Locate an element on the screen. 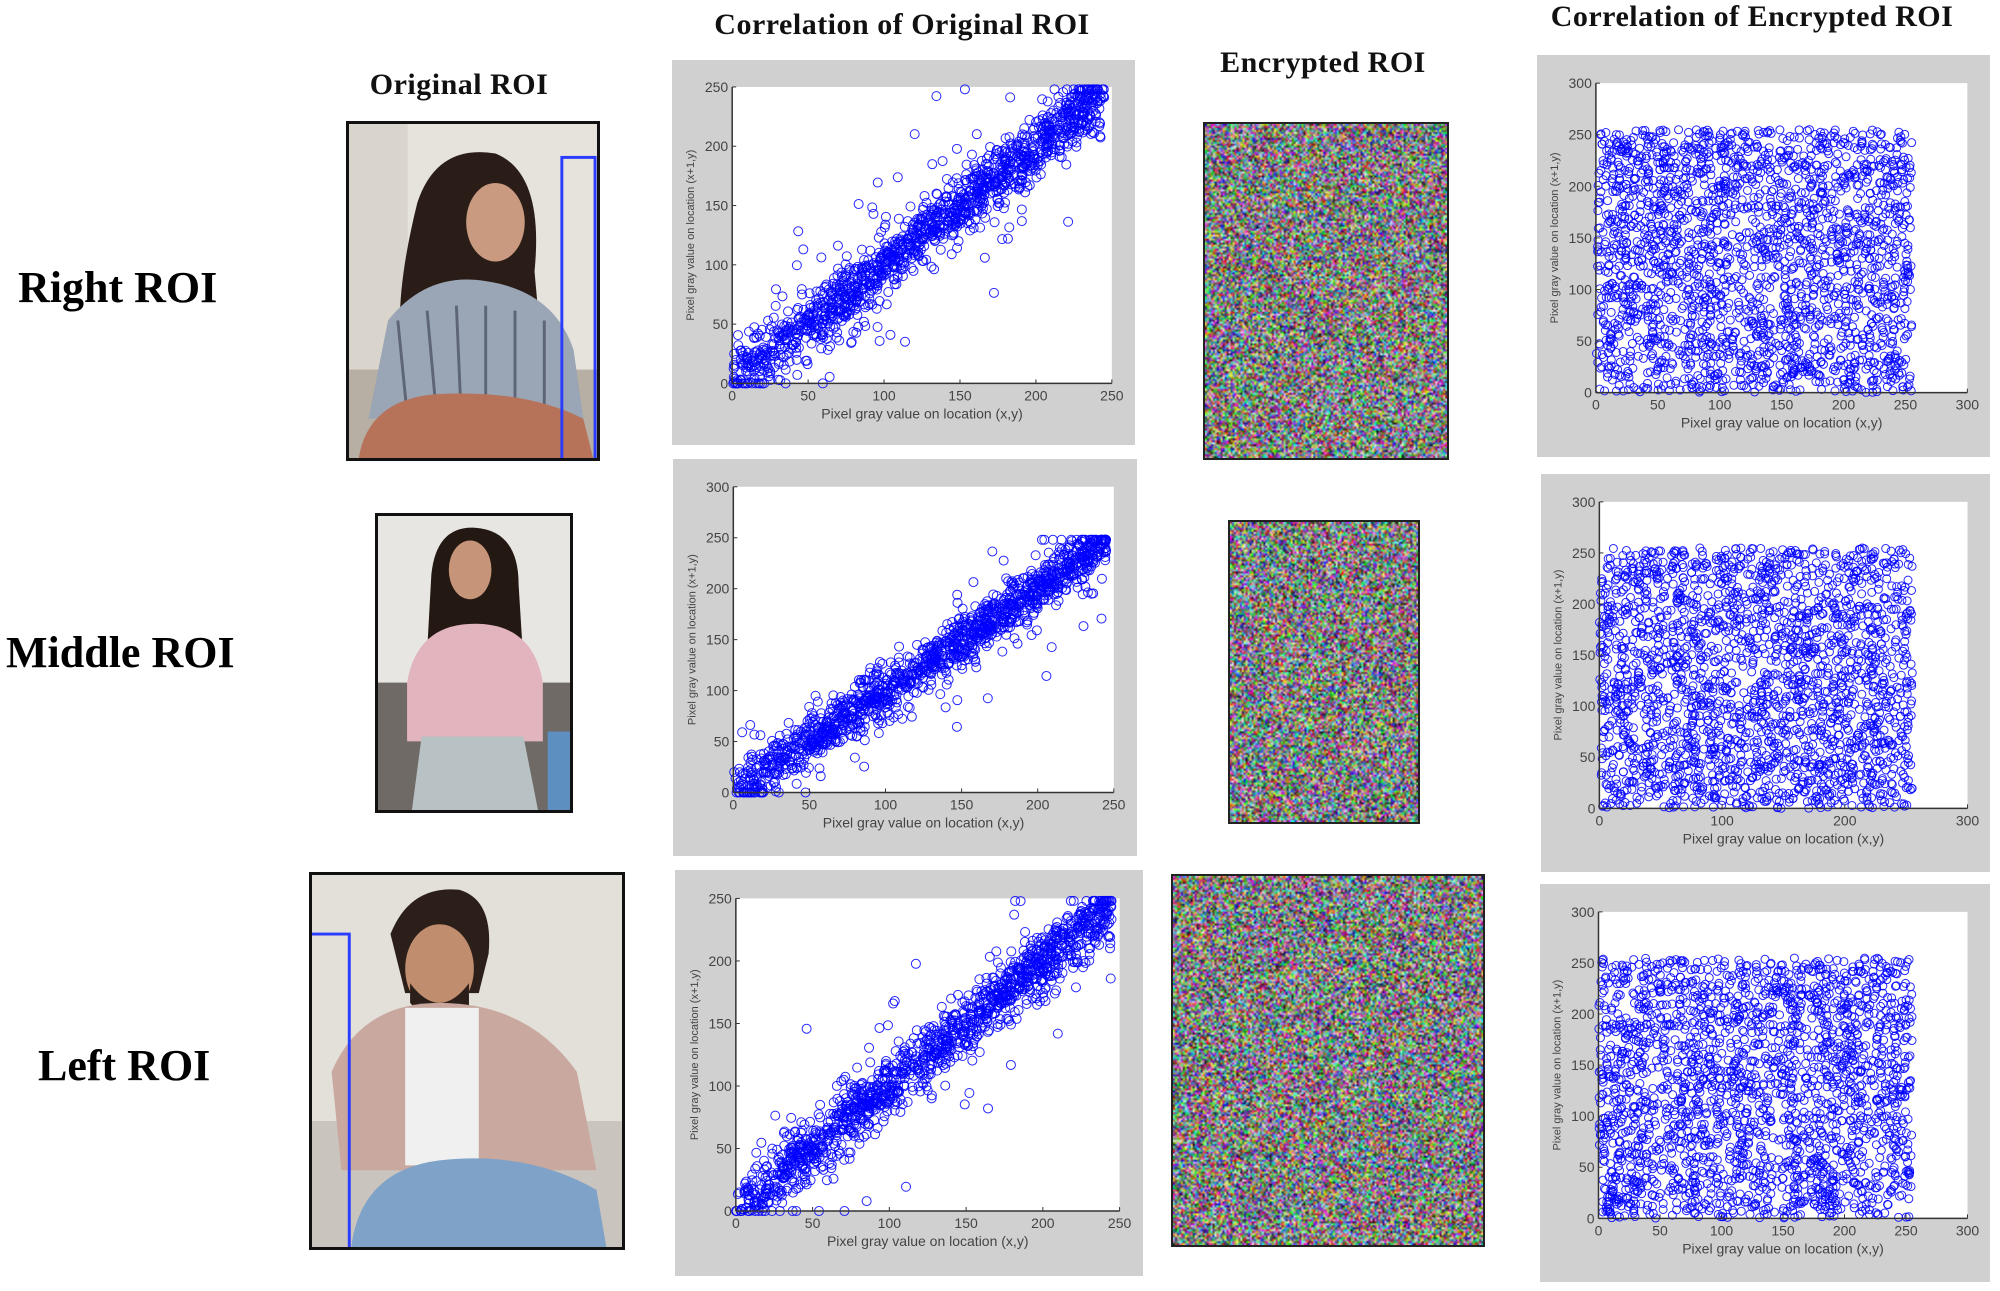 The width and height of the screenshot is (2000, 1291). y-axis-label: Pixel gray value on location (x+1,y) is located at coordinates (692, 639).